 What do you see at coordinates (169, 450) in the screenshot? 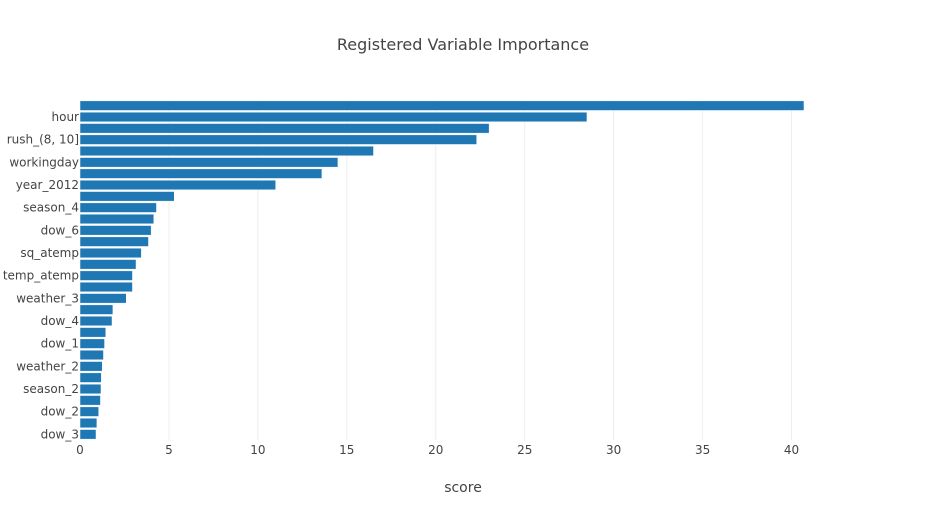
I see `x-tick-label: 5` at bounding box center [169, 450].